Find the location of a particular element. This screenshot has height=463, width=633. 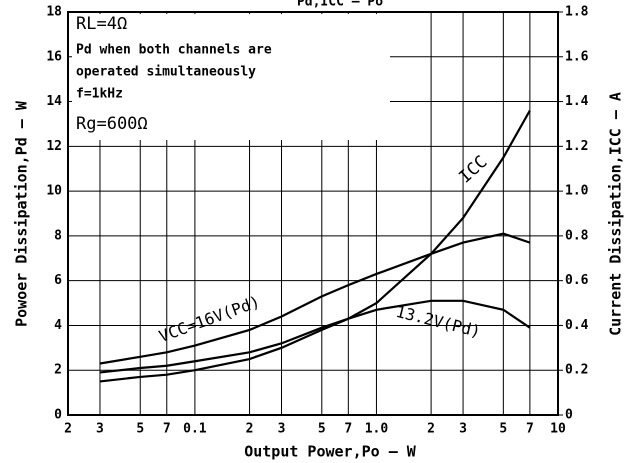

y-tick-label: 18 is located at coordinates (54, 12).